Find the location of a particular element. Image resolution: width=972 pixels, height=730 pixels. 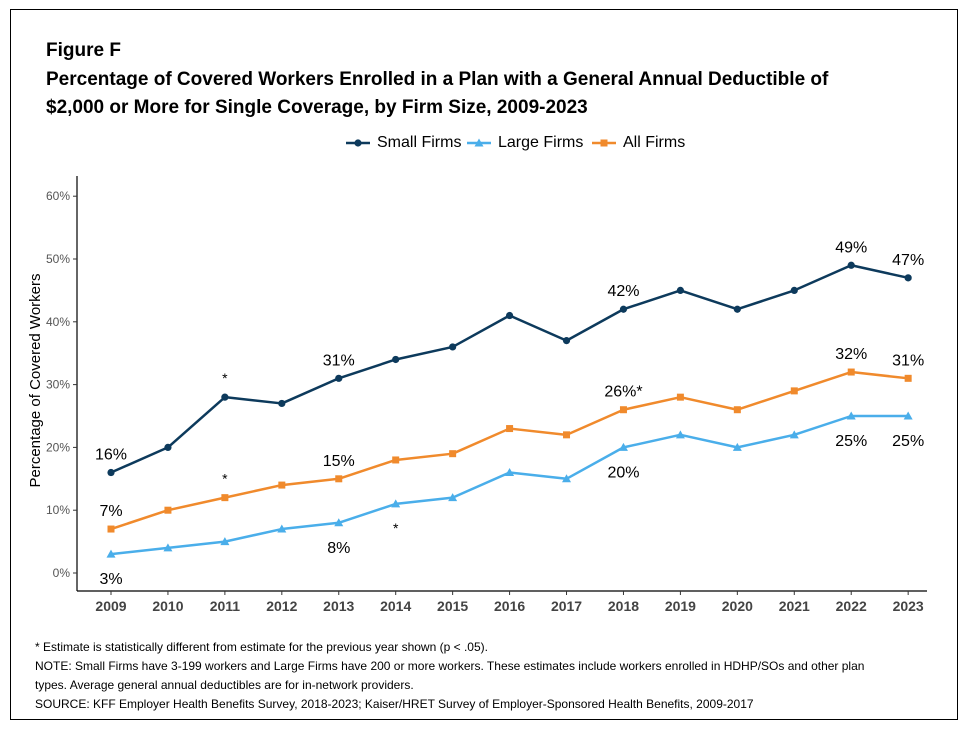

x-tick-label: 2019 is located at coordinates (680, 606).